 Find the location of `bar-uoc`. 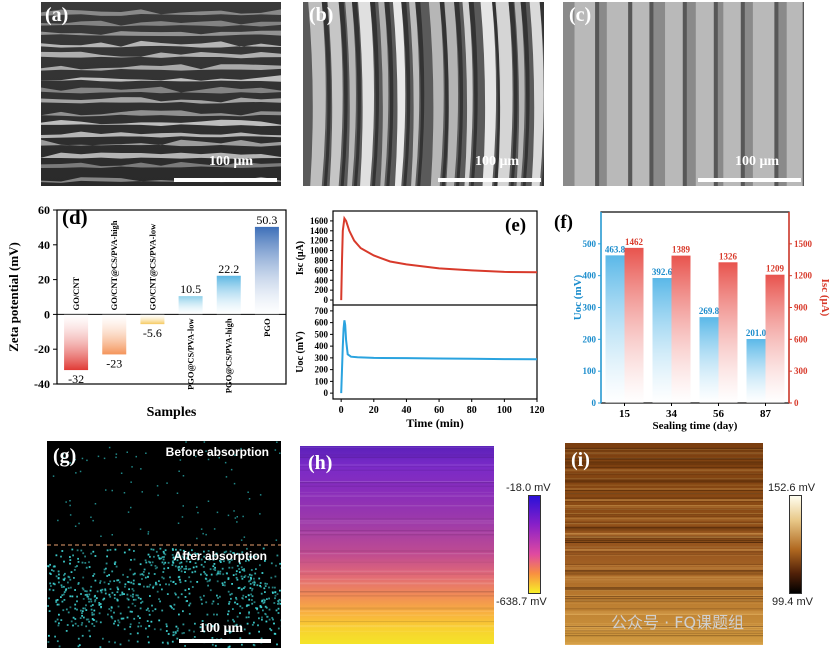

bar-uoc is located at coordinates (615, 329).